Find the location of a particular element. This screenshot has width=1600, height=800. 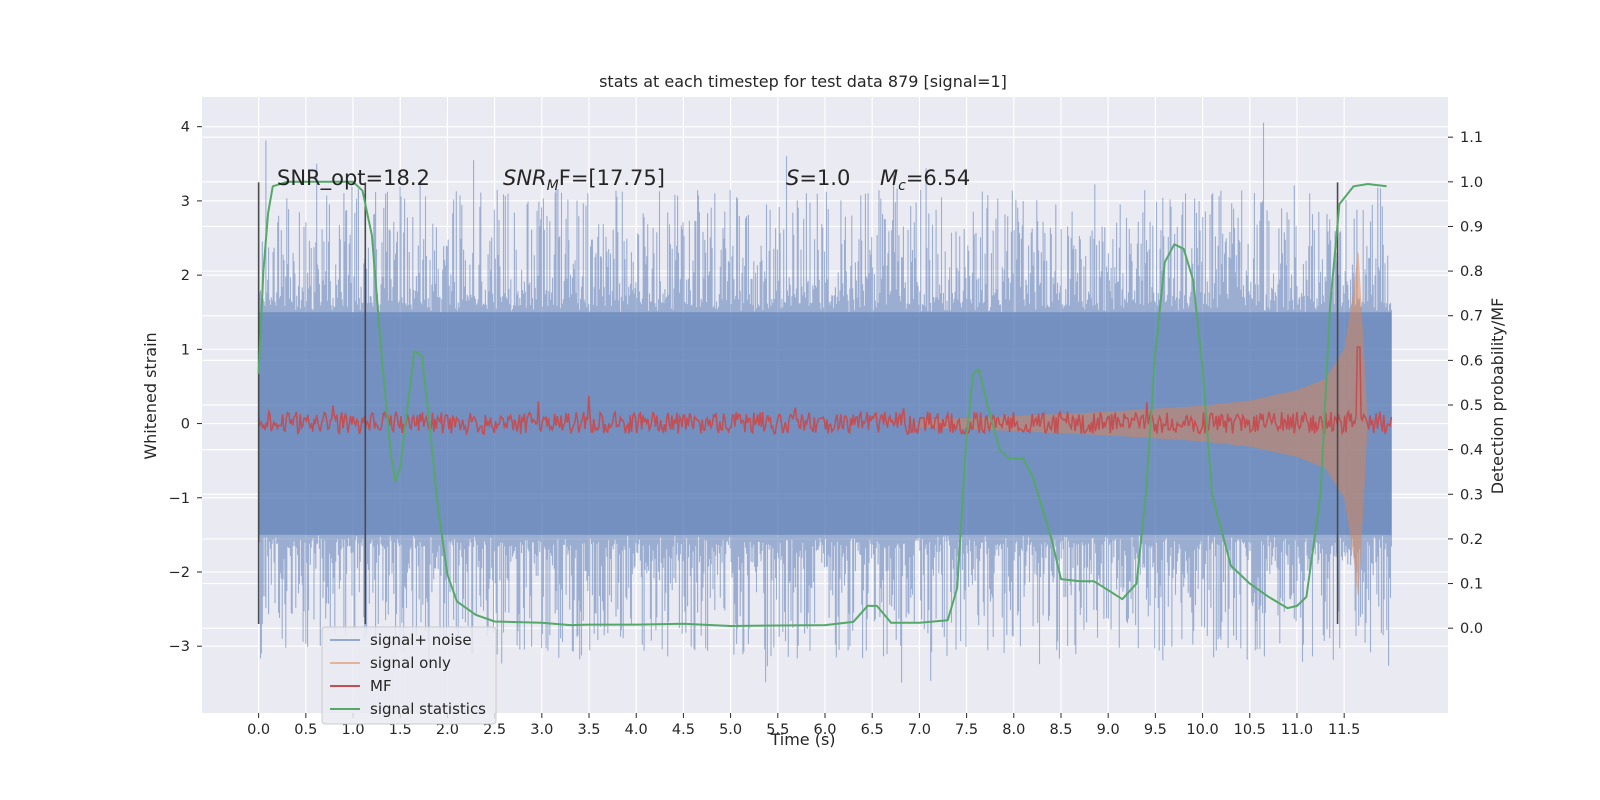

mf-line is located at coordinates (825, 391).